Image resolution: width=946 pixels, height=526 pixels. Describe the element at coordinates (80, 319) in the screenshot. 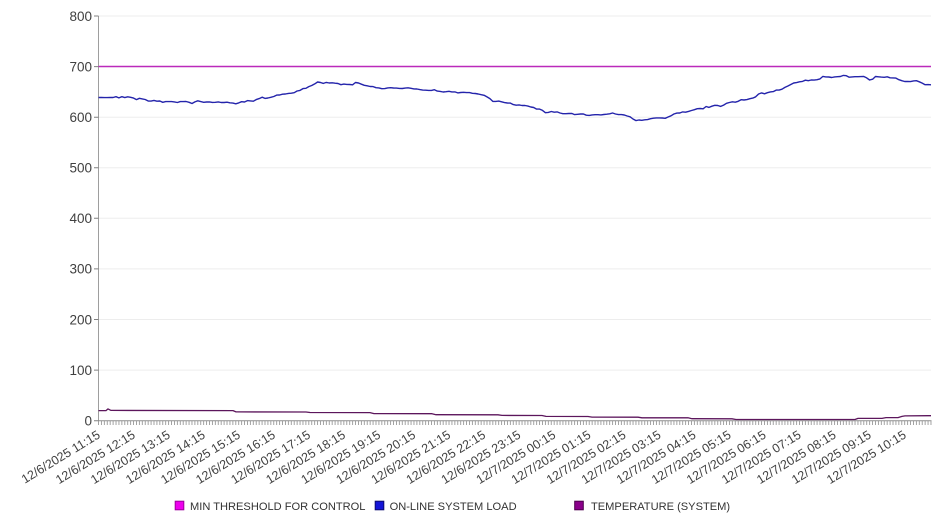

I see `svg-text: 200` at that location.